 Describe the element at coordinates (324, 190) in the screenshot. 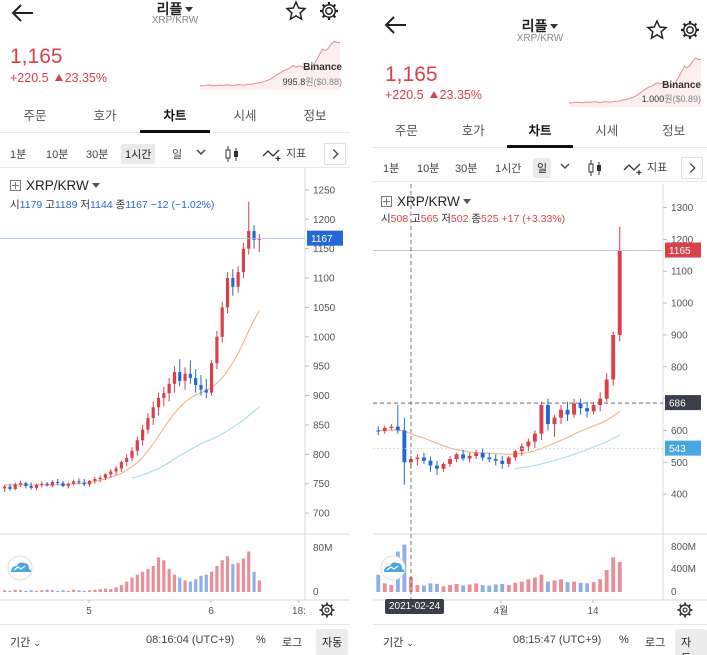

I see `price-tick-label: 1250` at that location.